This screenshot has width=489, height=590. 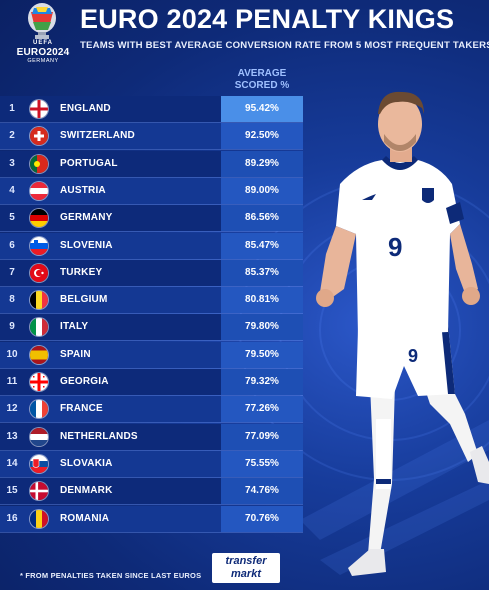 What do you see at coordinates (262, 163) in the screenshot?
I see `row-value: 89.29%` at bounding box center [262, 163].